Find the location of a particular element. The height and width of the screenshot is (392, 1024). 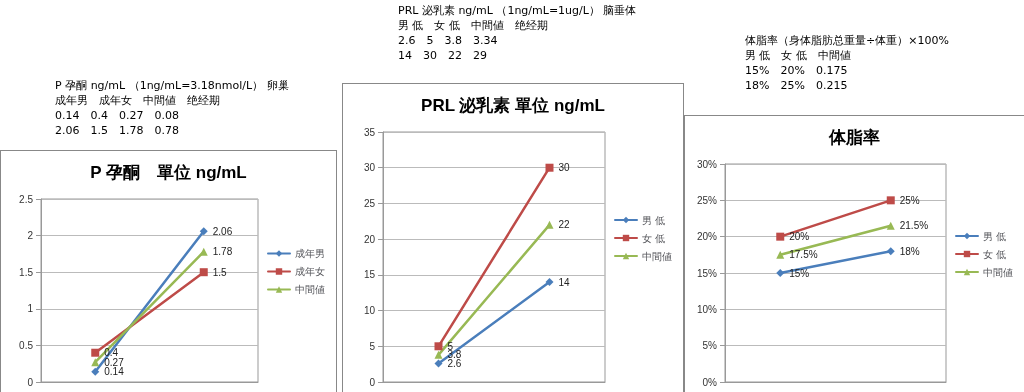

text: P 孕酮 ng/mL （1ng/mL=3.18nmol/L） 卵巢 is located at coordinates (172, 85).